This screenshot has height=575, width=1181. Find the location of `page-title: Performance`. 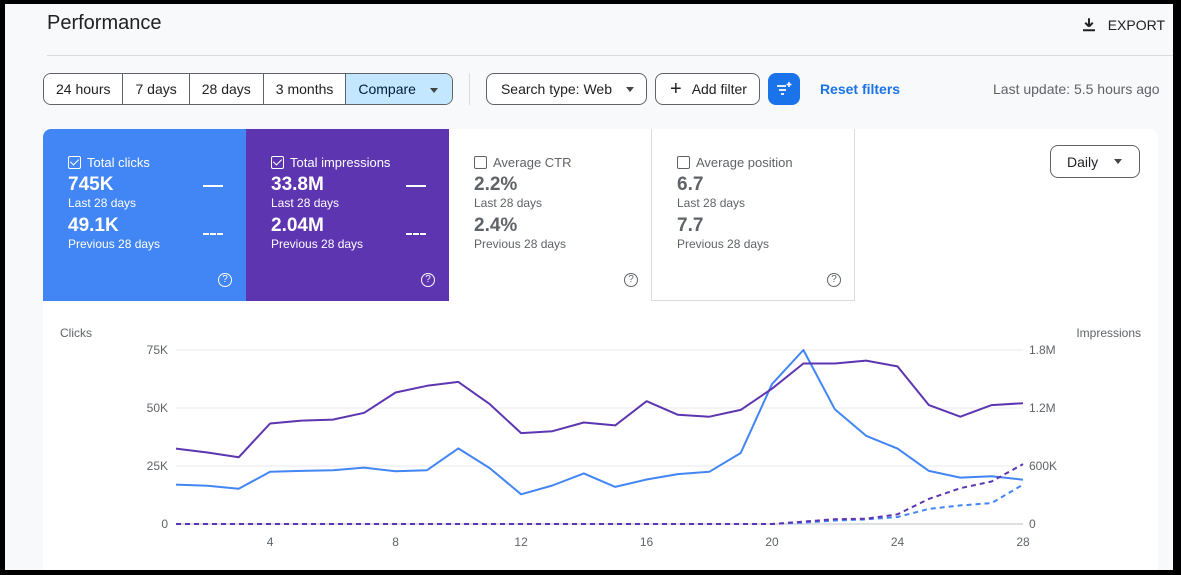

page-title: Performance is located at coordinates (104, 23).